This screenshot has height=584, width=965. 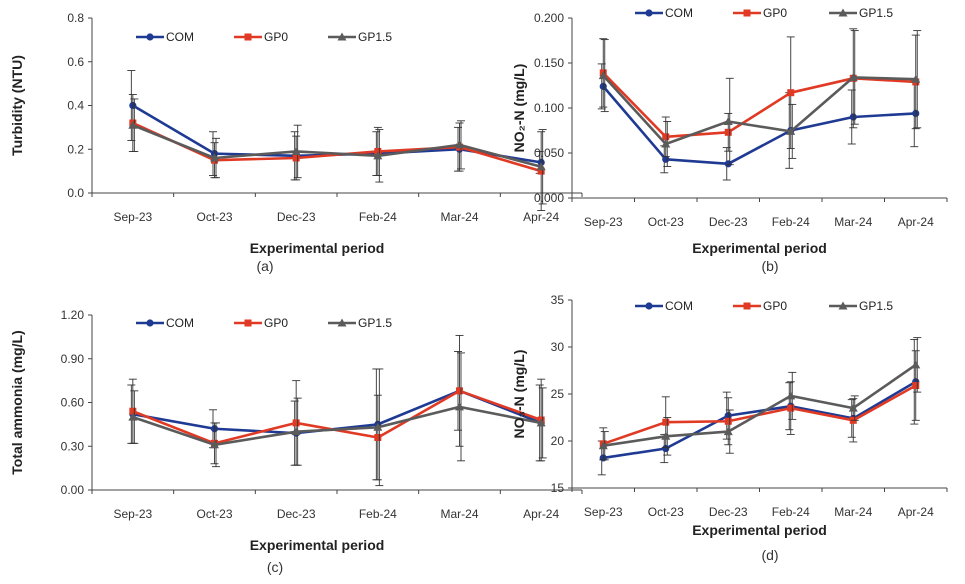 I want to click on y-tick-label: 0.050, so click(x=549, y=153).